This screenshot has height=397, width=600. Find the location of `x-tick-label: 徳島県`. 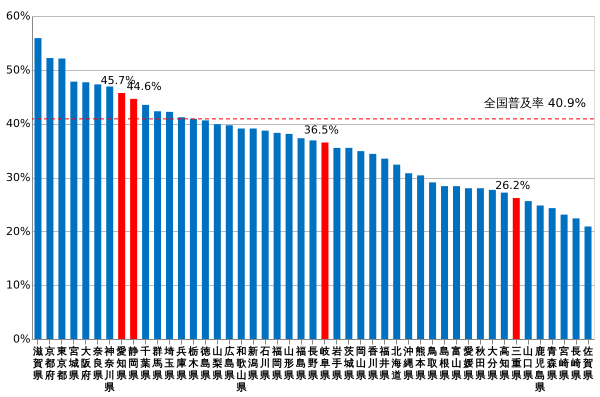

x-tick-label: 徳島県 is located at coordinates (205, 364).